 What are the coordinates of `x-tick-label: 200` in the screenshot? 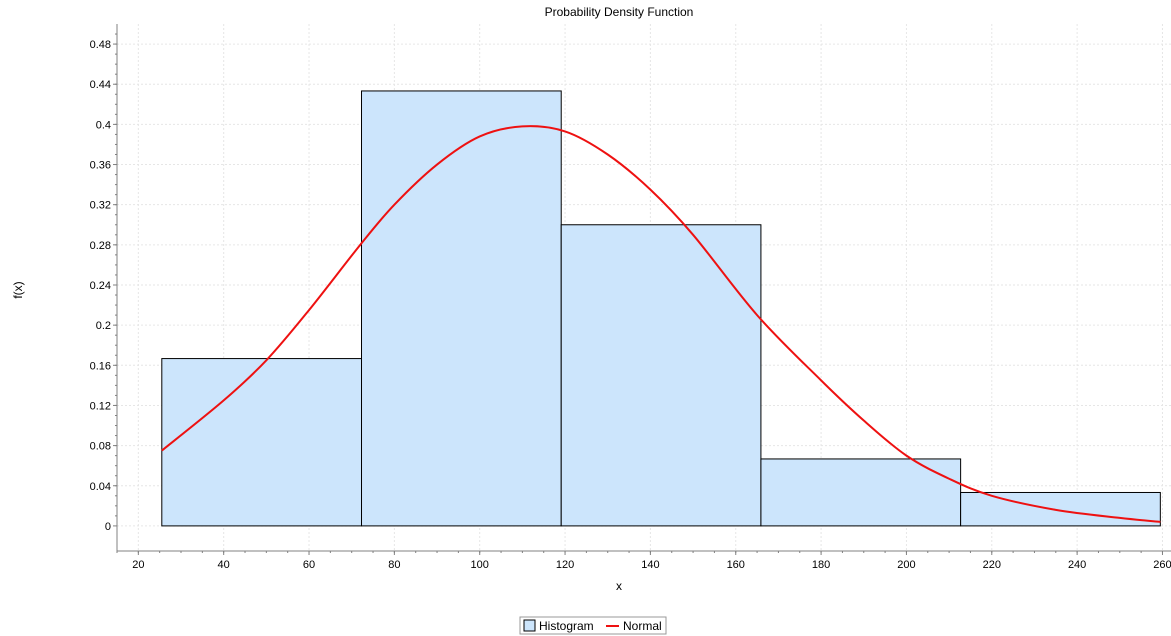 It's located at (906, 565).